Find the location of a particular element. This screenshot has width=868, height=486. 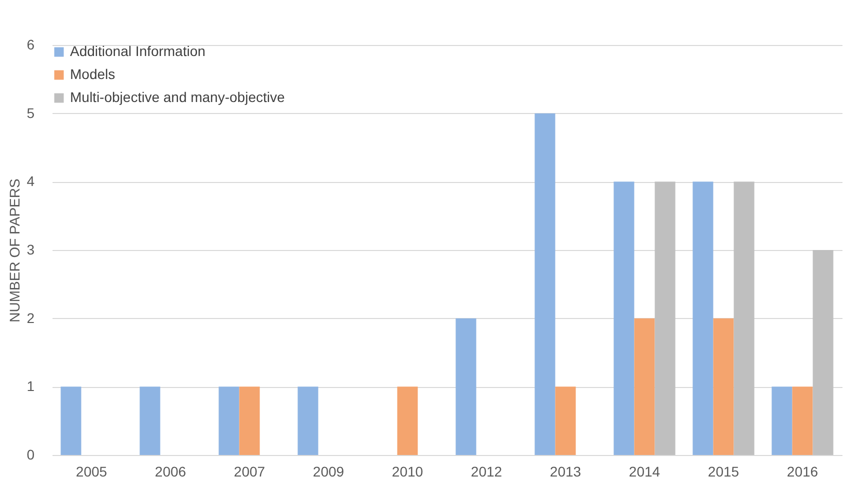

x-tick-label: 2014 is located at coordinates (644, 472).